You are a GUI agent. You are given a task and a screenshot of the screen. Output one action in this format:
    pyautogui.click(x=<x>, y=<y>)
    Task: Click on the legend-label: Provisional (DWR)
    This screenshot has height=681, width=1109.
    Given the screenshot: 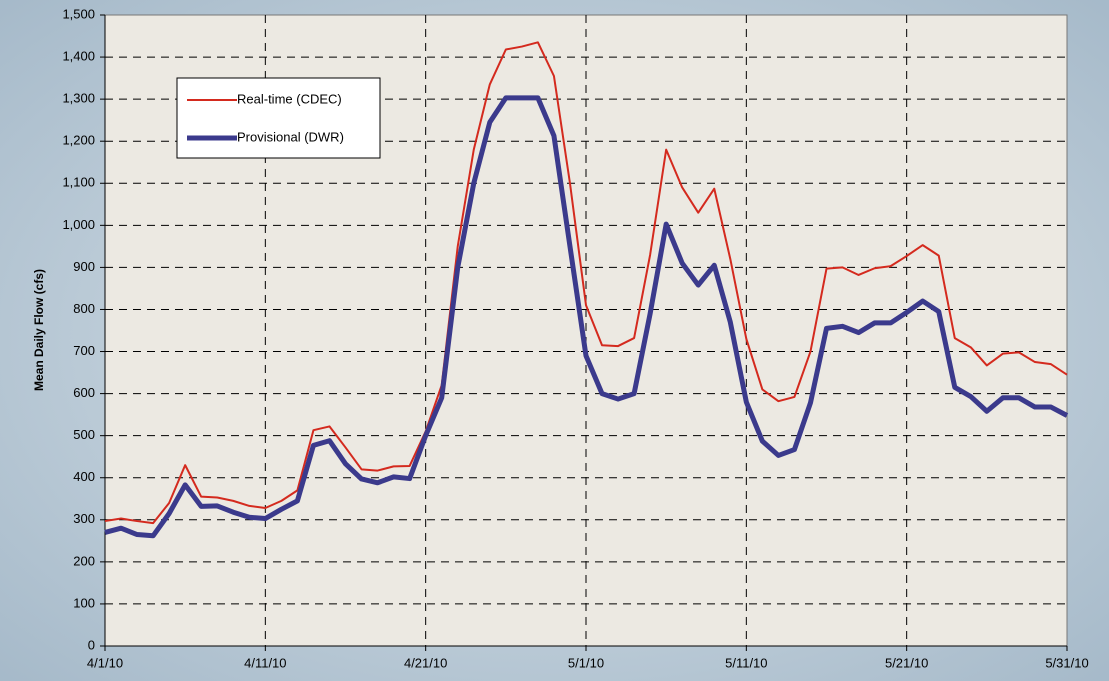 What is the action you would take?
    pyautogui.click(x=290, y=136)
    